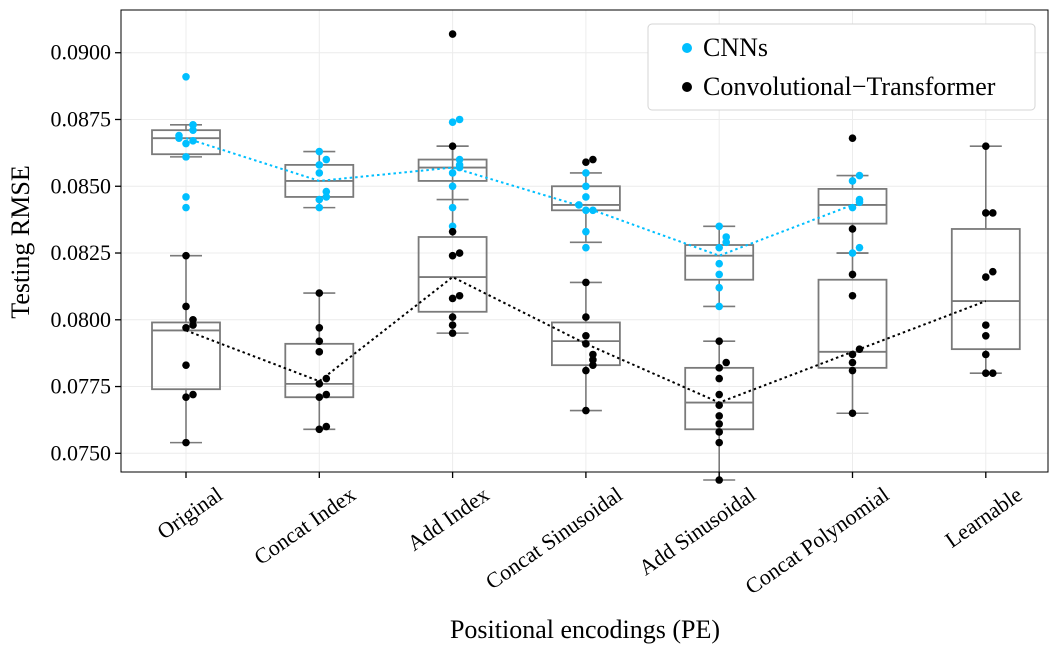 The height and width of the screenshot is (654, 1059). I want to click on y-tick-label: 0.0825, so click(81, 252).